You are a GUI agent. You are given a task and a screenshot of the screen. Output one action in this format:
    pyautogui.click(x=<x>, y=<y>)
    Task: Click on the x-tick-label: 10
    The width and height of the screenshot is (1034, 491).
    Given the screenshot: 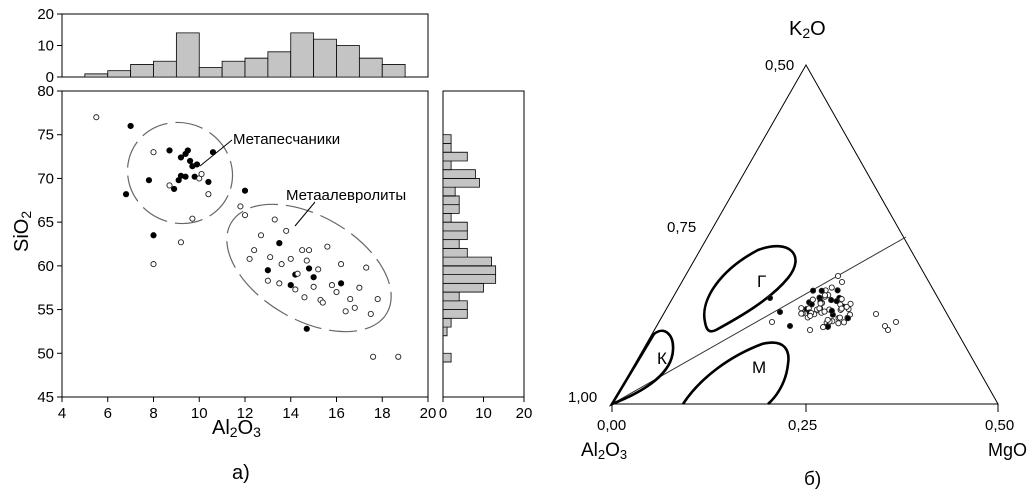 What is the action you would take?
    pyautogui.click(x=199, y=413)
    